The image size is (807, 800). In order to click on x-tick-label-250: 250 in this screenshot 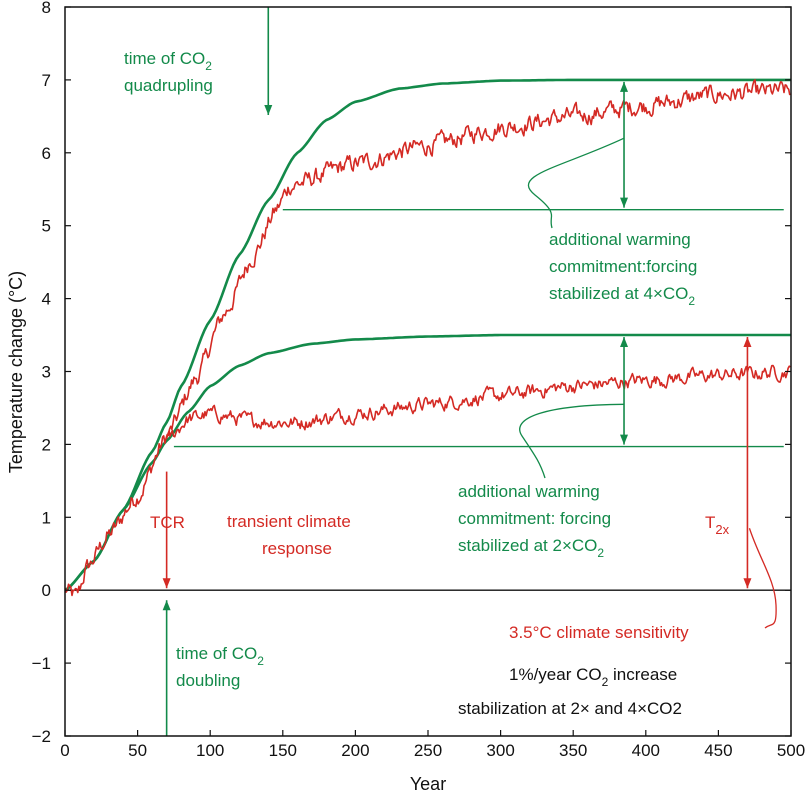, I will do `click(428, 750)`.